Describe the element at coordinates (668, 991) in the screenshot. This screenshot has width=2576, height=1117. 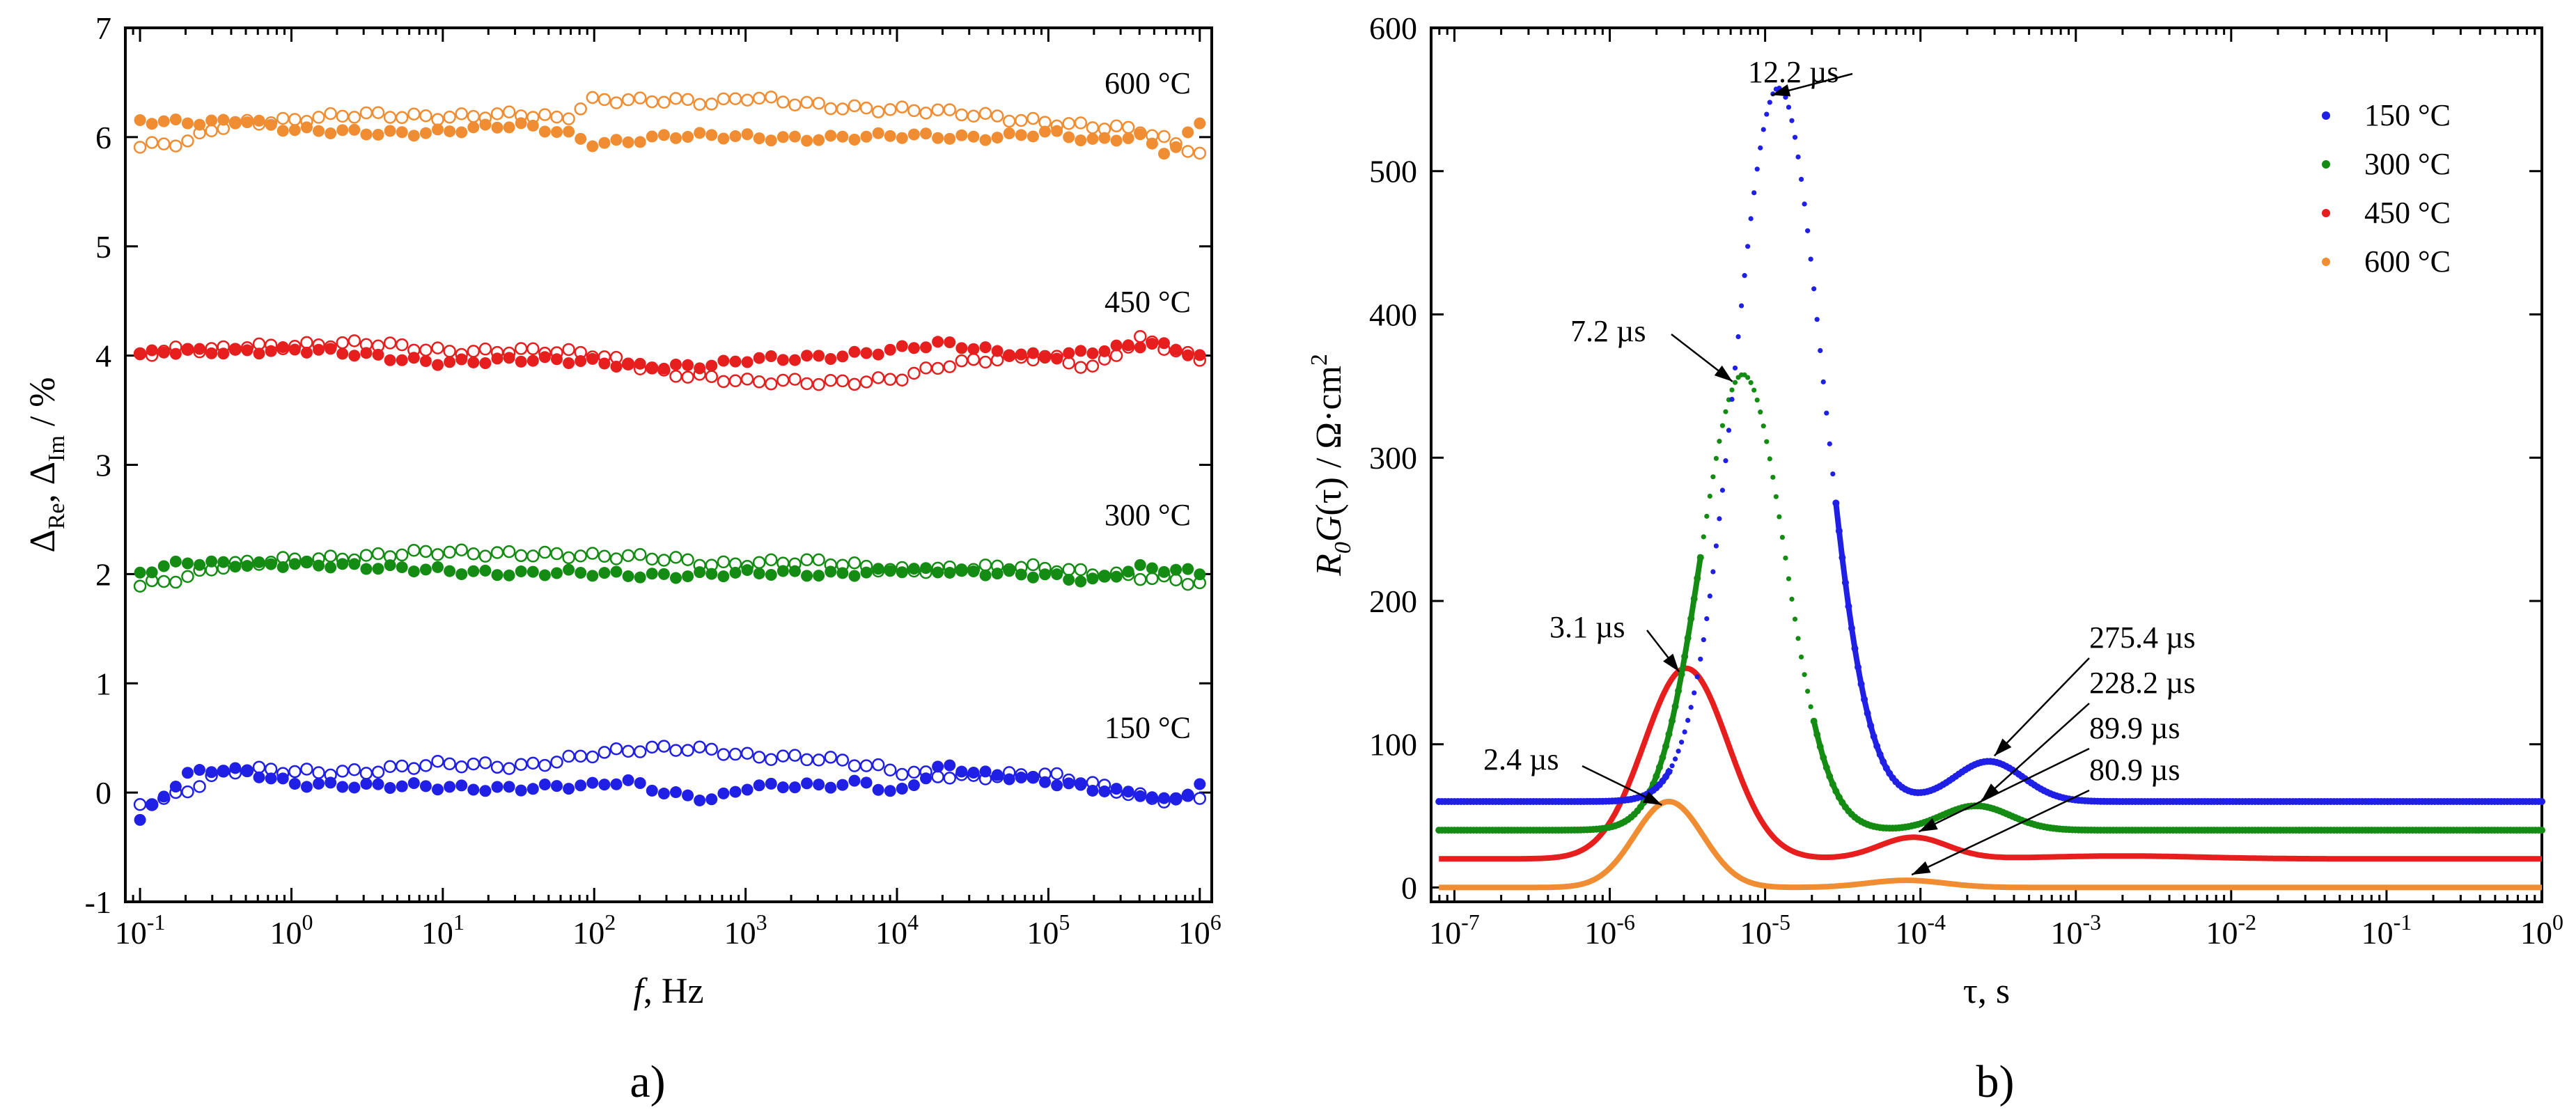
I see `x-axis-title: f, Hz` at that location.